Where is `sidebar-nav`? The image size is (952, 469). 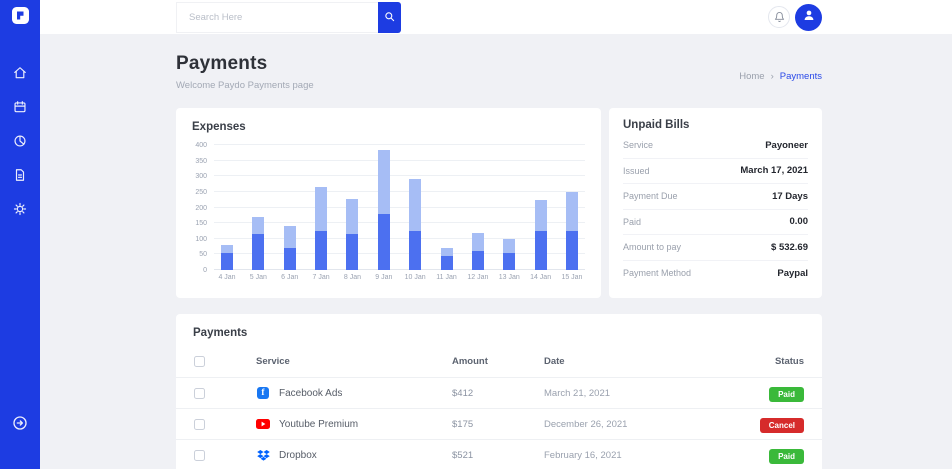
sidebar-nav is located at coordinates (20, 141).